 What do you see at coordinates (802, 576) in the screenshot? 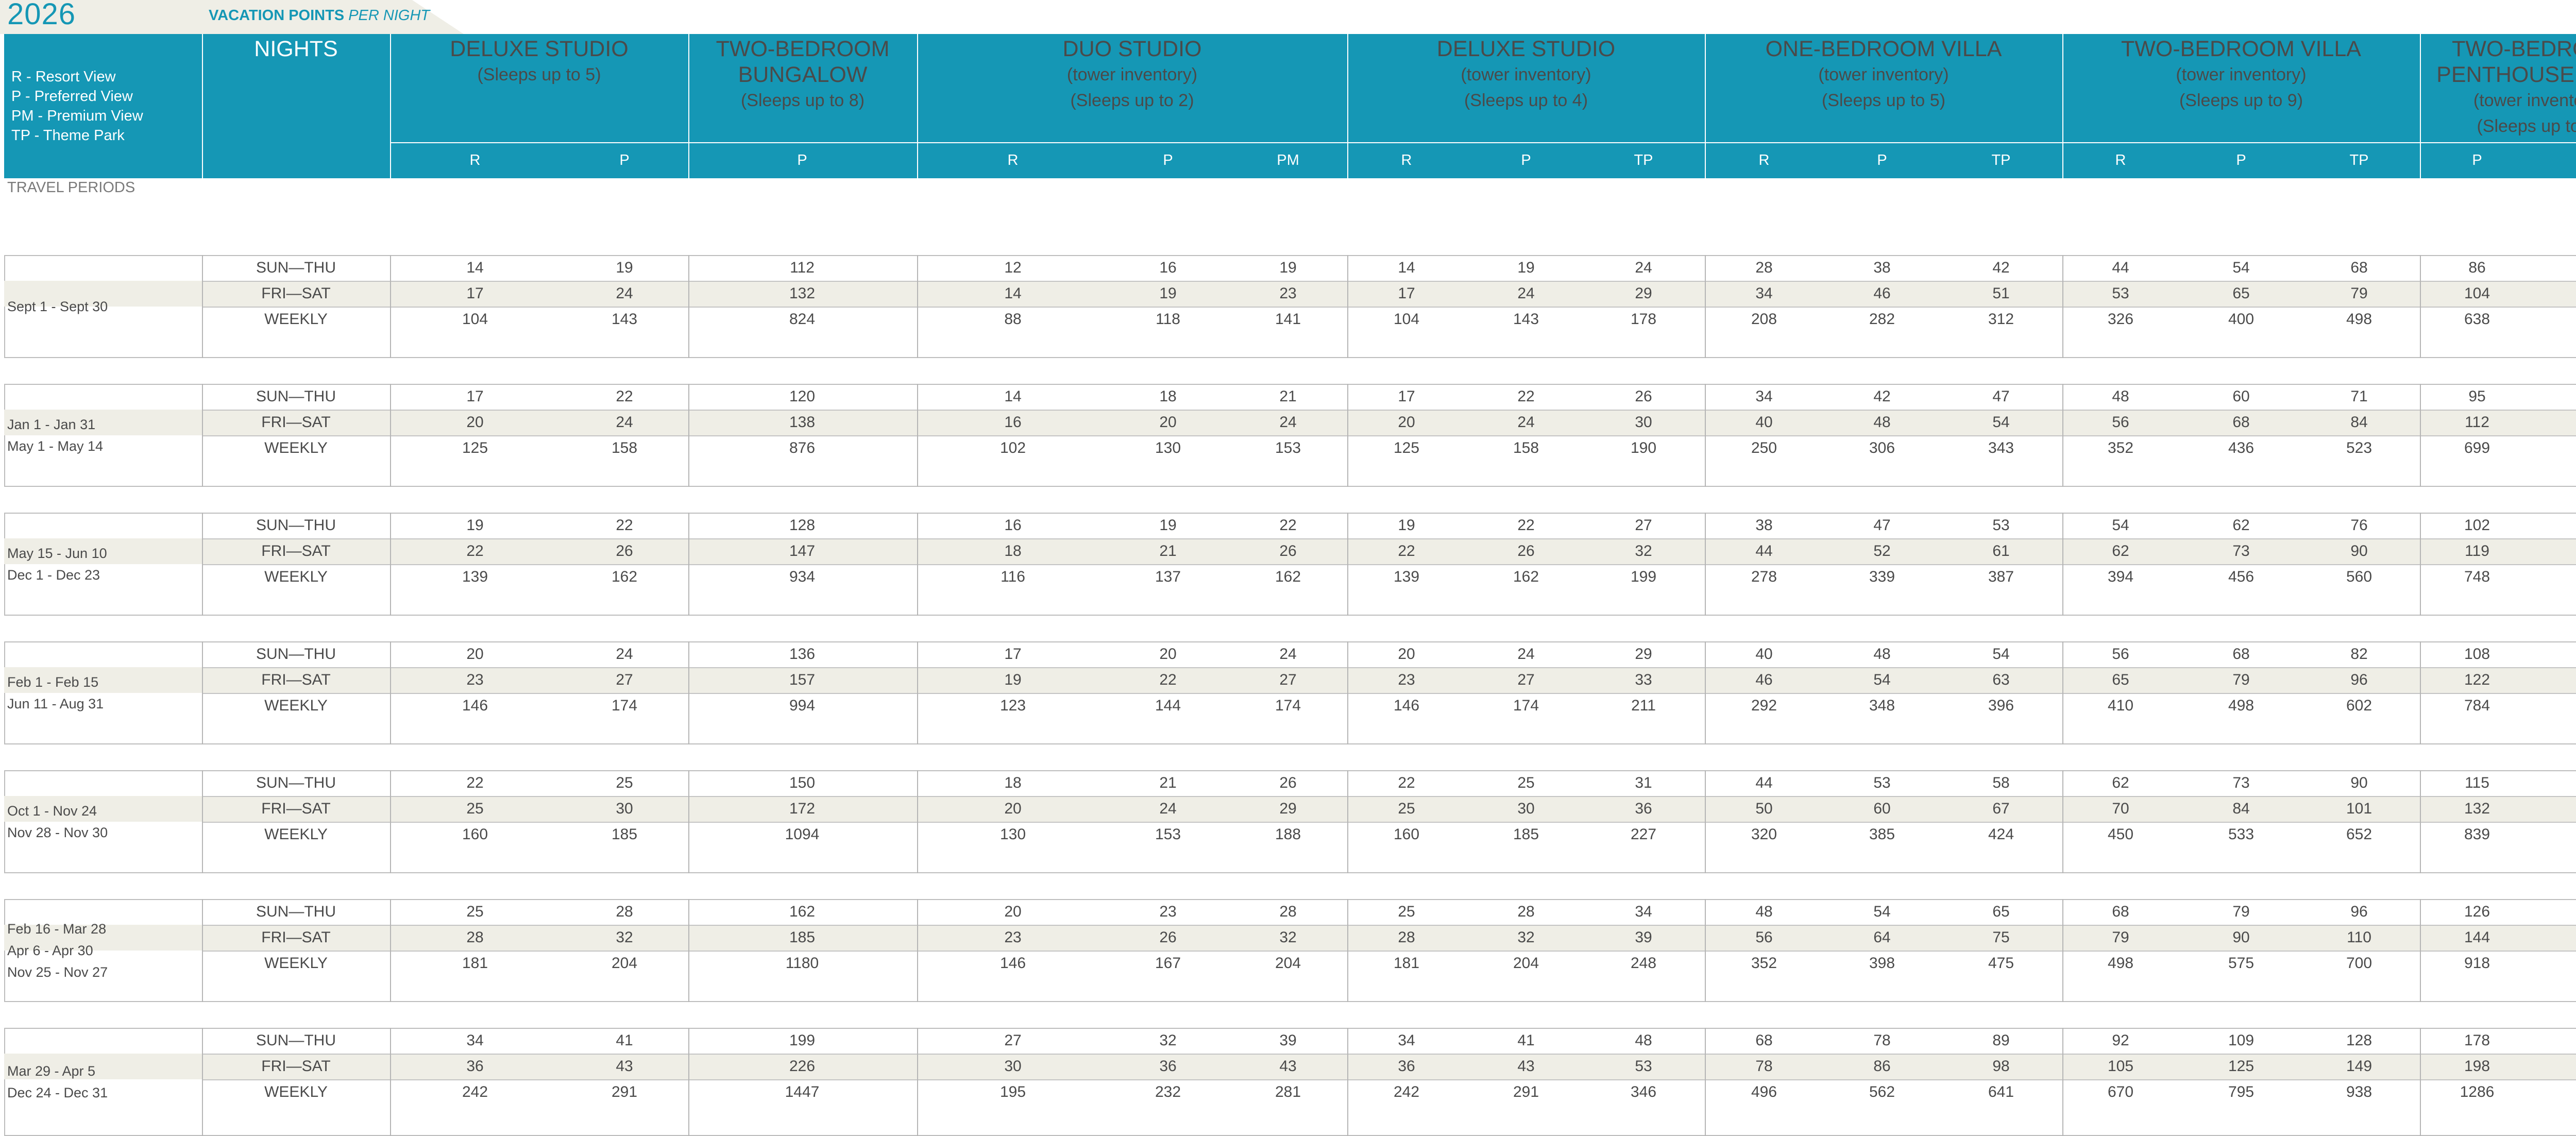
I see `points-value: 934` at bounding box center [802, 576].